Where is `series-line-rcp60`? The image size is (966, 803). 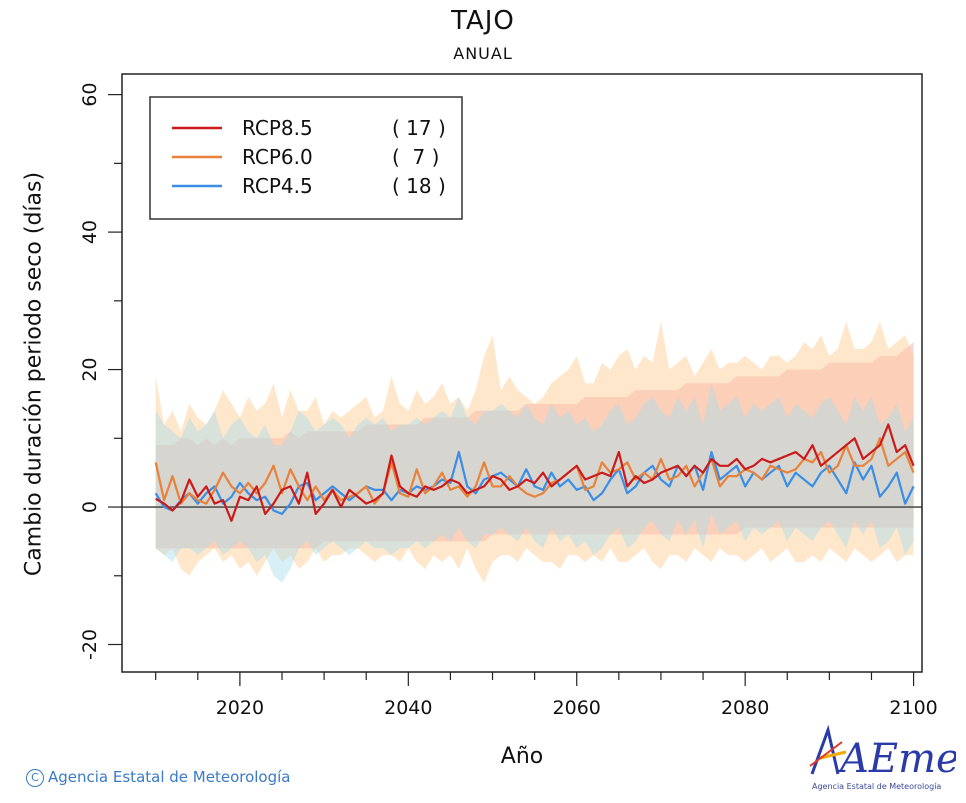
series-line-rcp60 is located at coordinates (534, 471).